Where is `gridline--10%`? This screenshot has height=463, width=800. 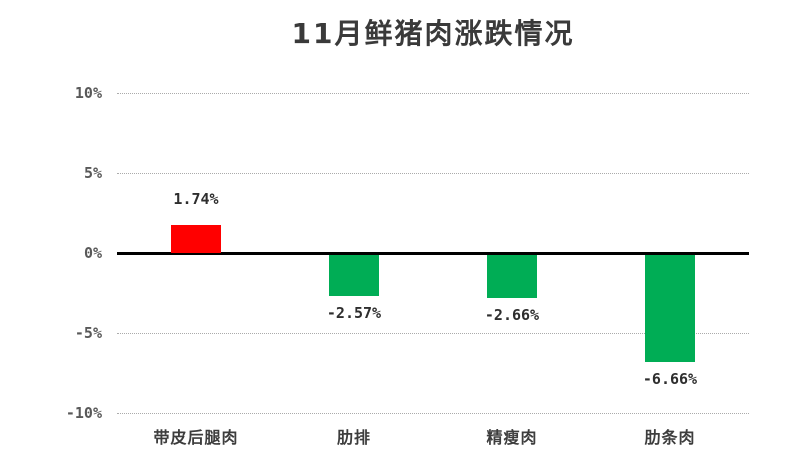
gridline--10% is located at coordinates (433, 413).